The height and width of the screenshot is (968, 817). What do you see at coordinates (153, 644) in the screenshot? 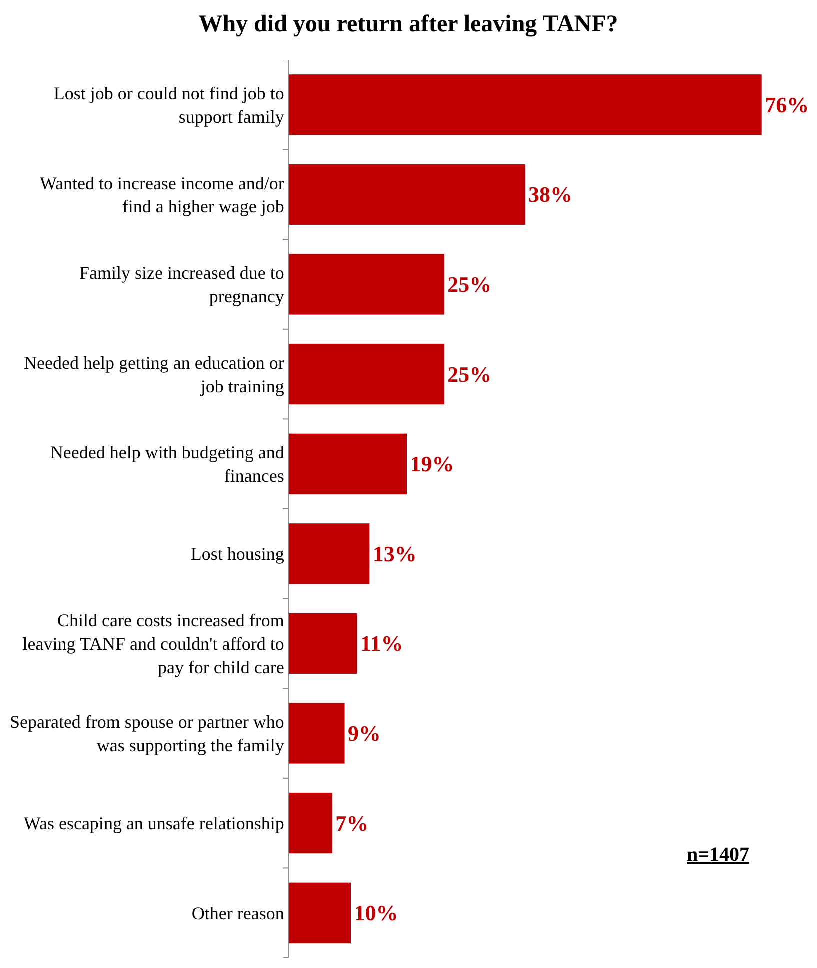
I see `y-tick-label: Child care costs increased from leaving TANF and couldn't afford to pay for child care` at bounding box center [153, 644].